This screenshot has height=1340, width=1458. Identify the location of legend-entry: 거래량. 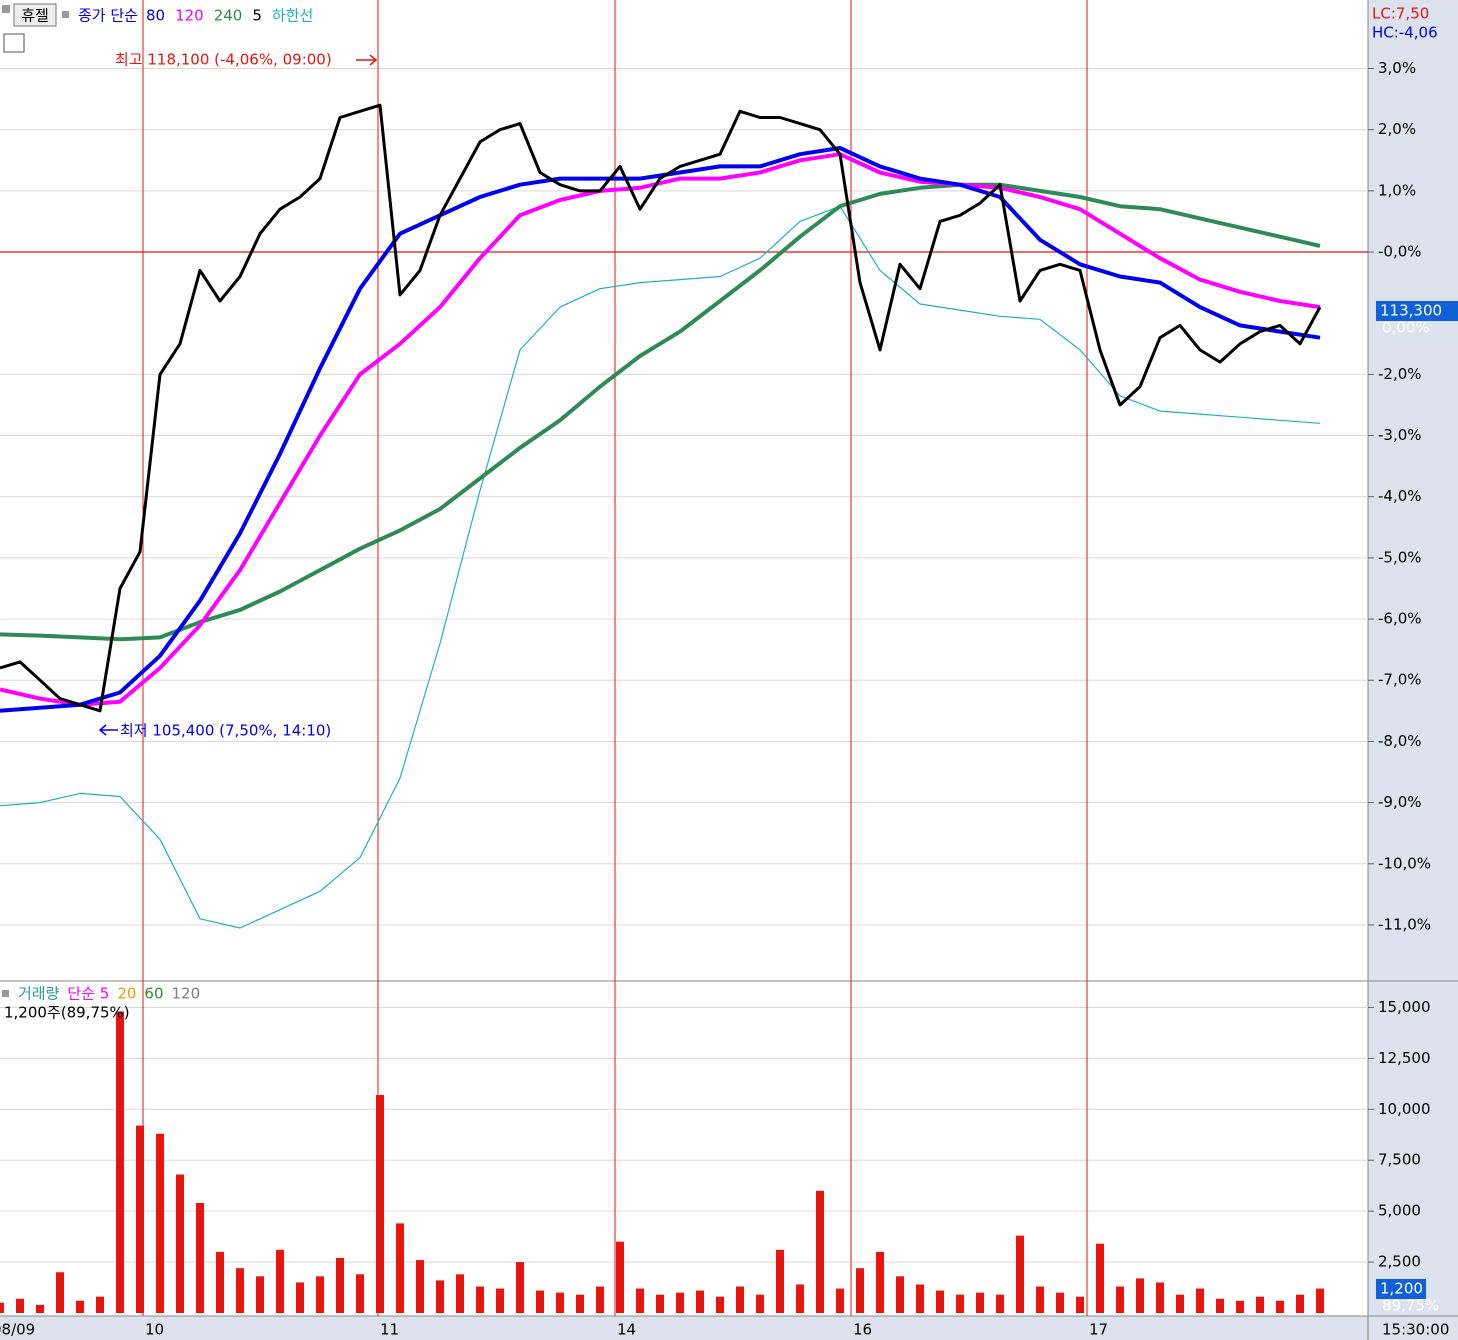
(39, 994).